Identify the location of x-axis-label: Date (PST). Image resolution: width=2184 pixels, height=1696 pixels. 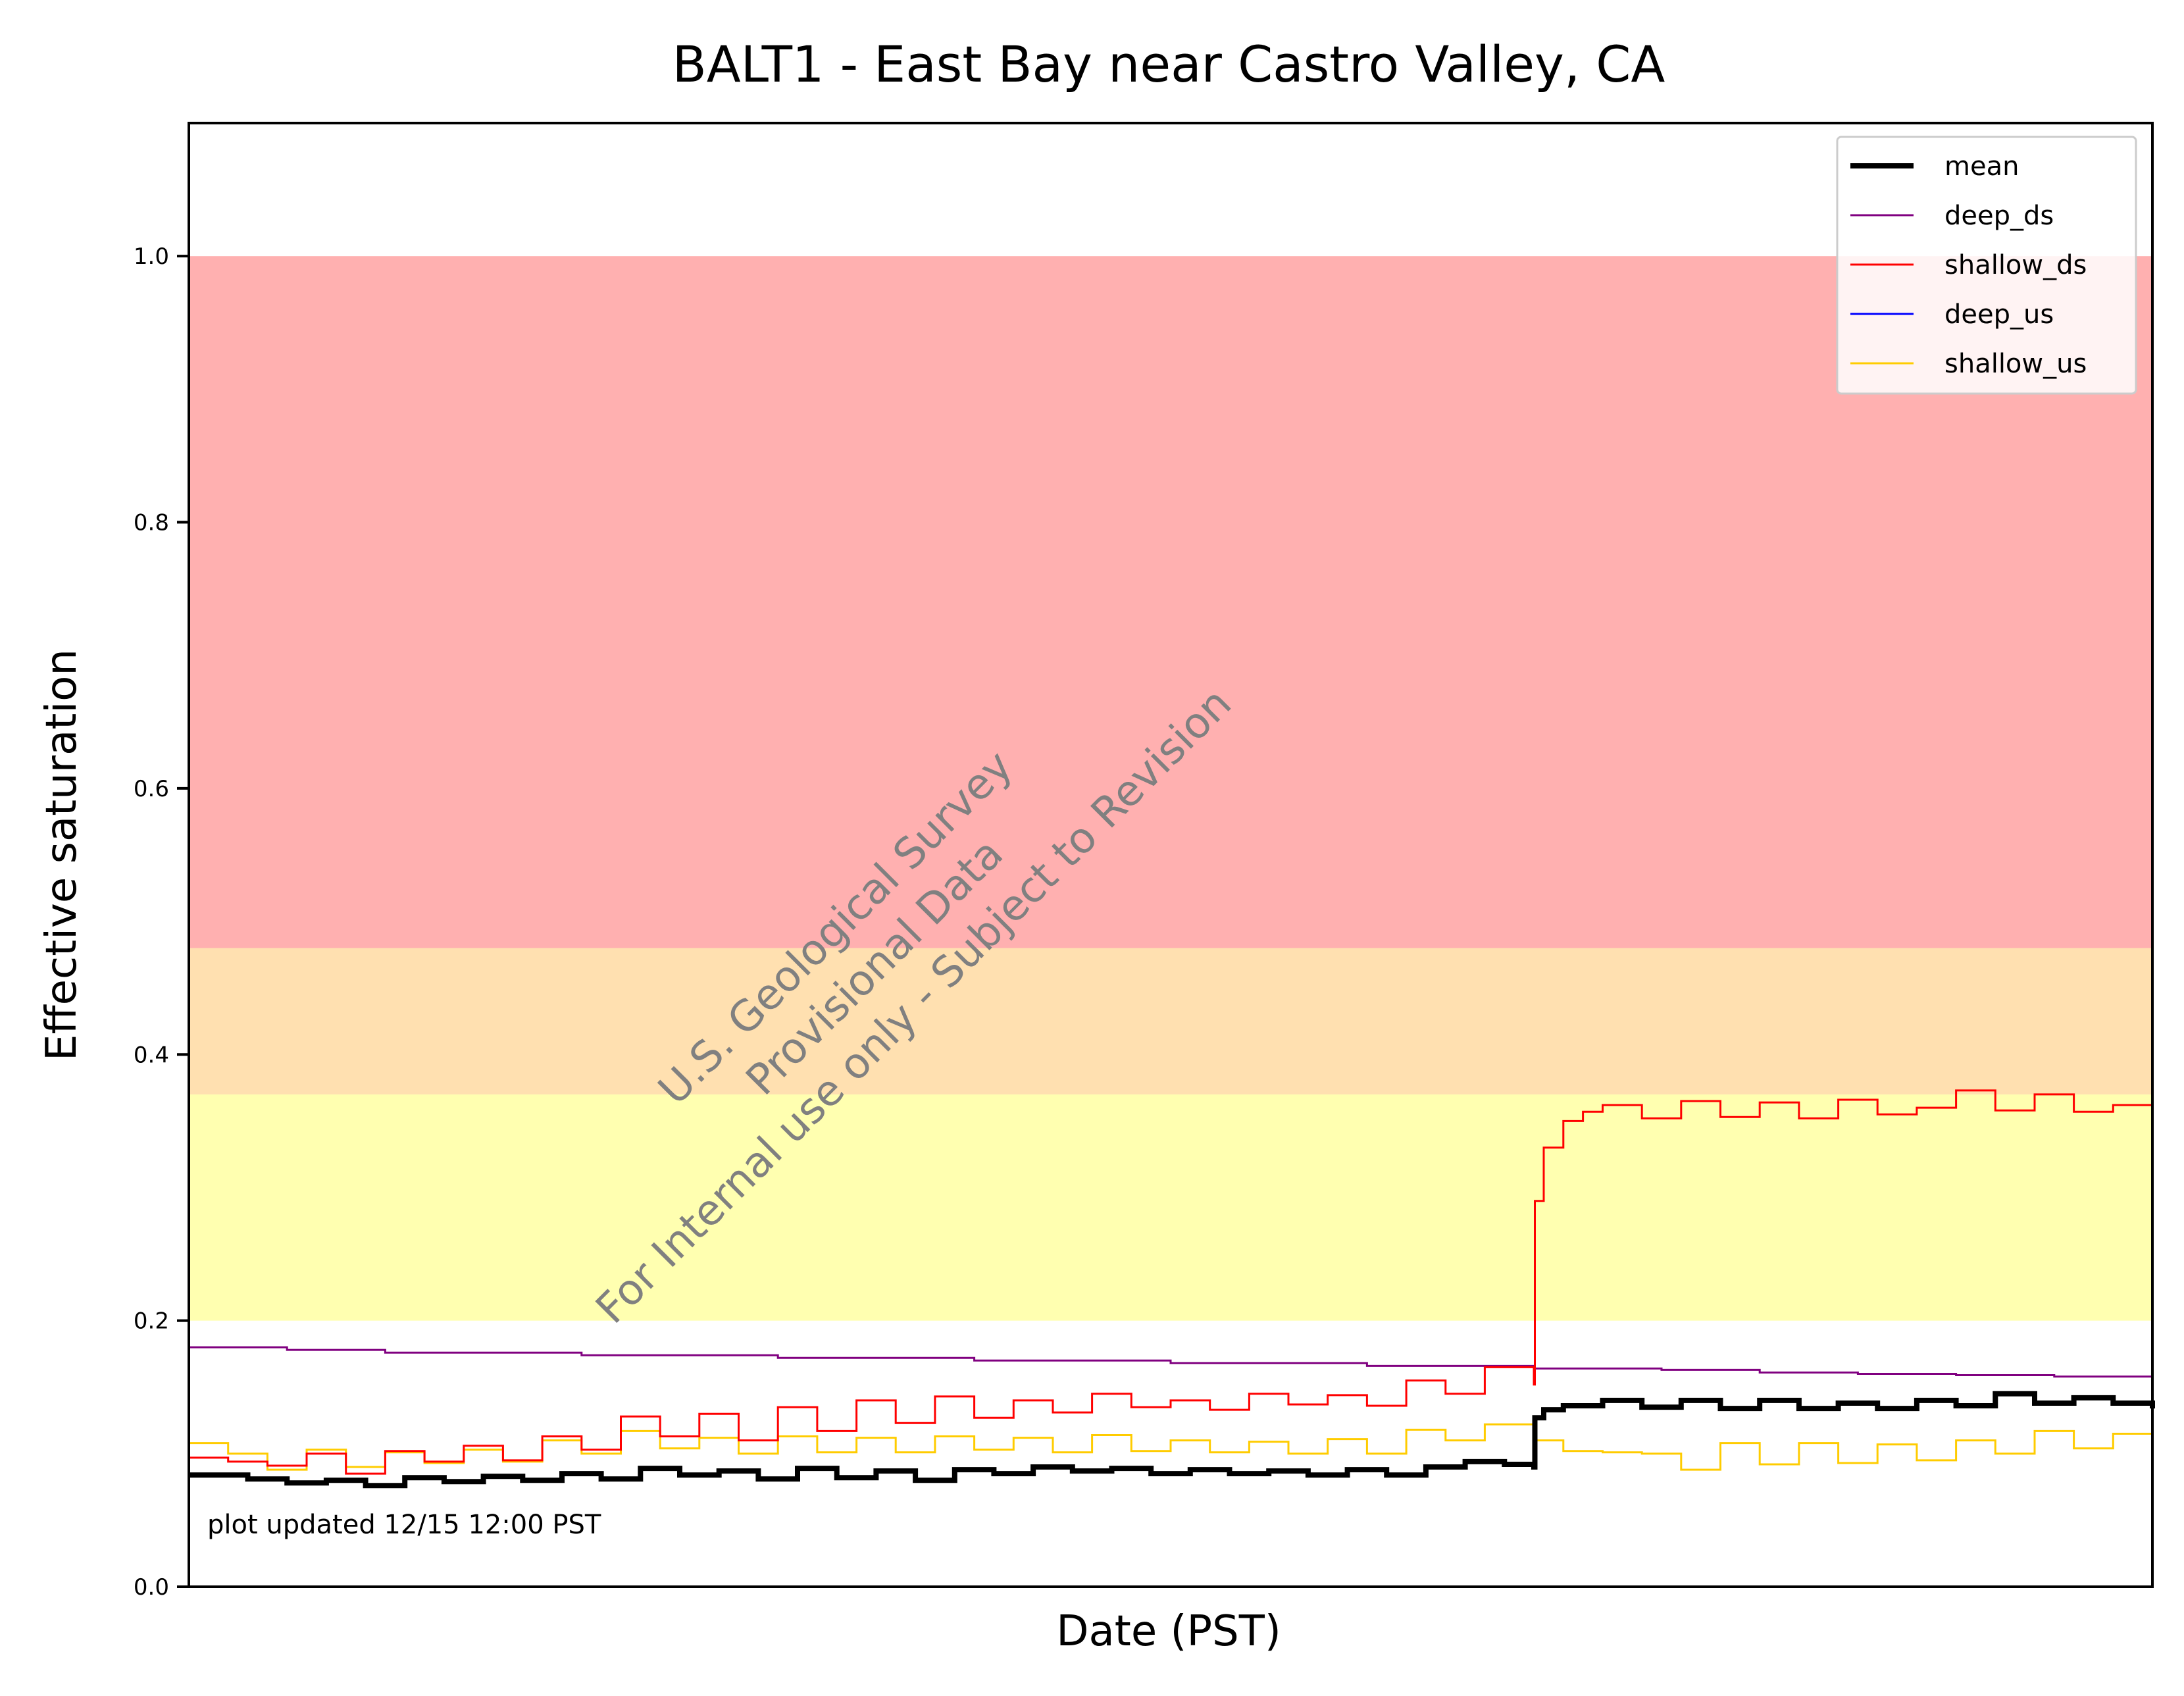
(1168, 1631).